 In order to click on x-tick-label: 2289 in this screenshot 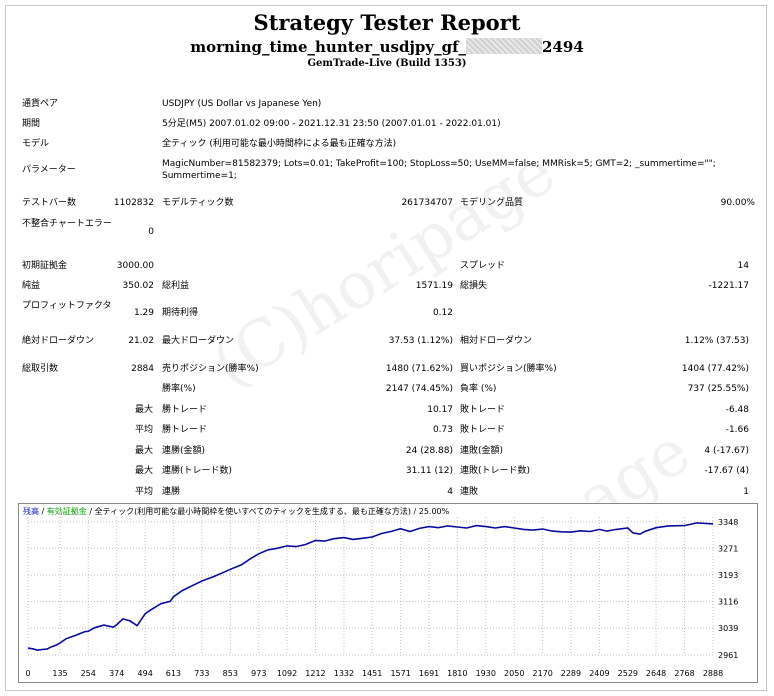, I will do `click(571, 673)`.